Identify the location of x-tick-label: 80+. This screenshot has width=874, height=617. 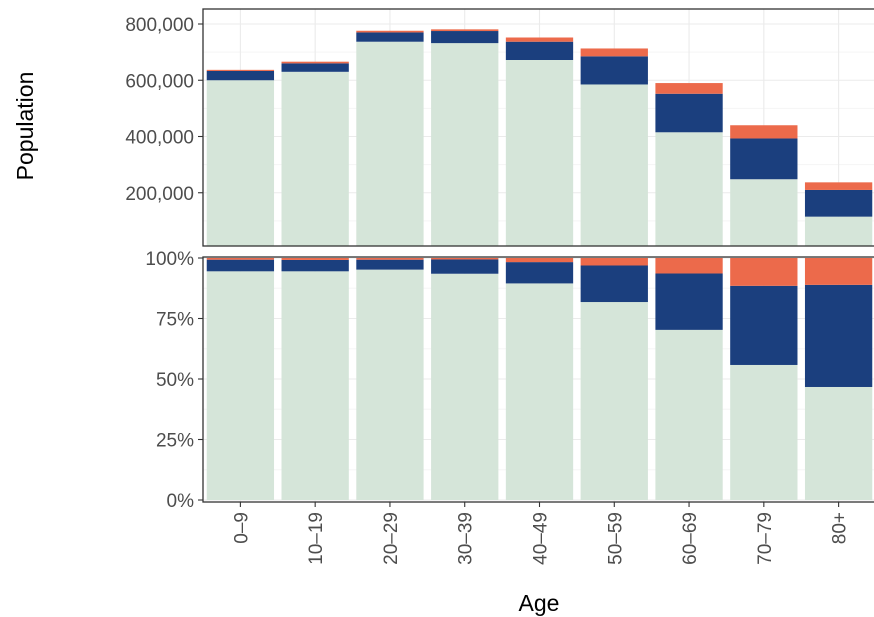
(840, 528).